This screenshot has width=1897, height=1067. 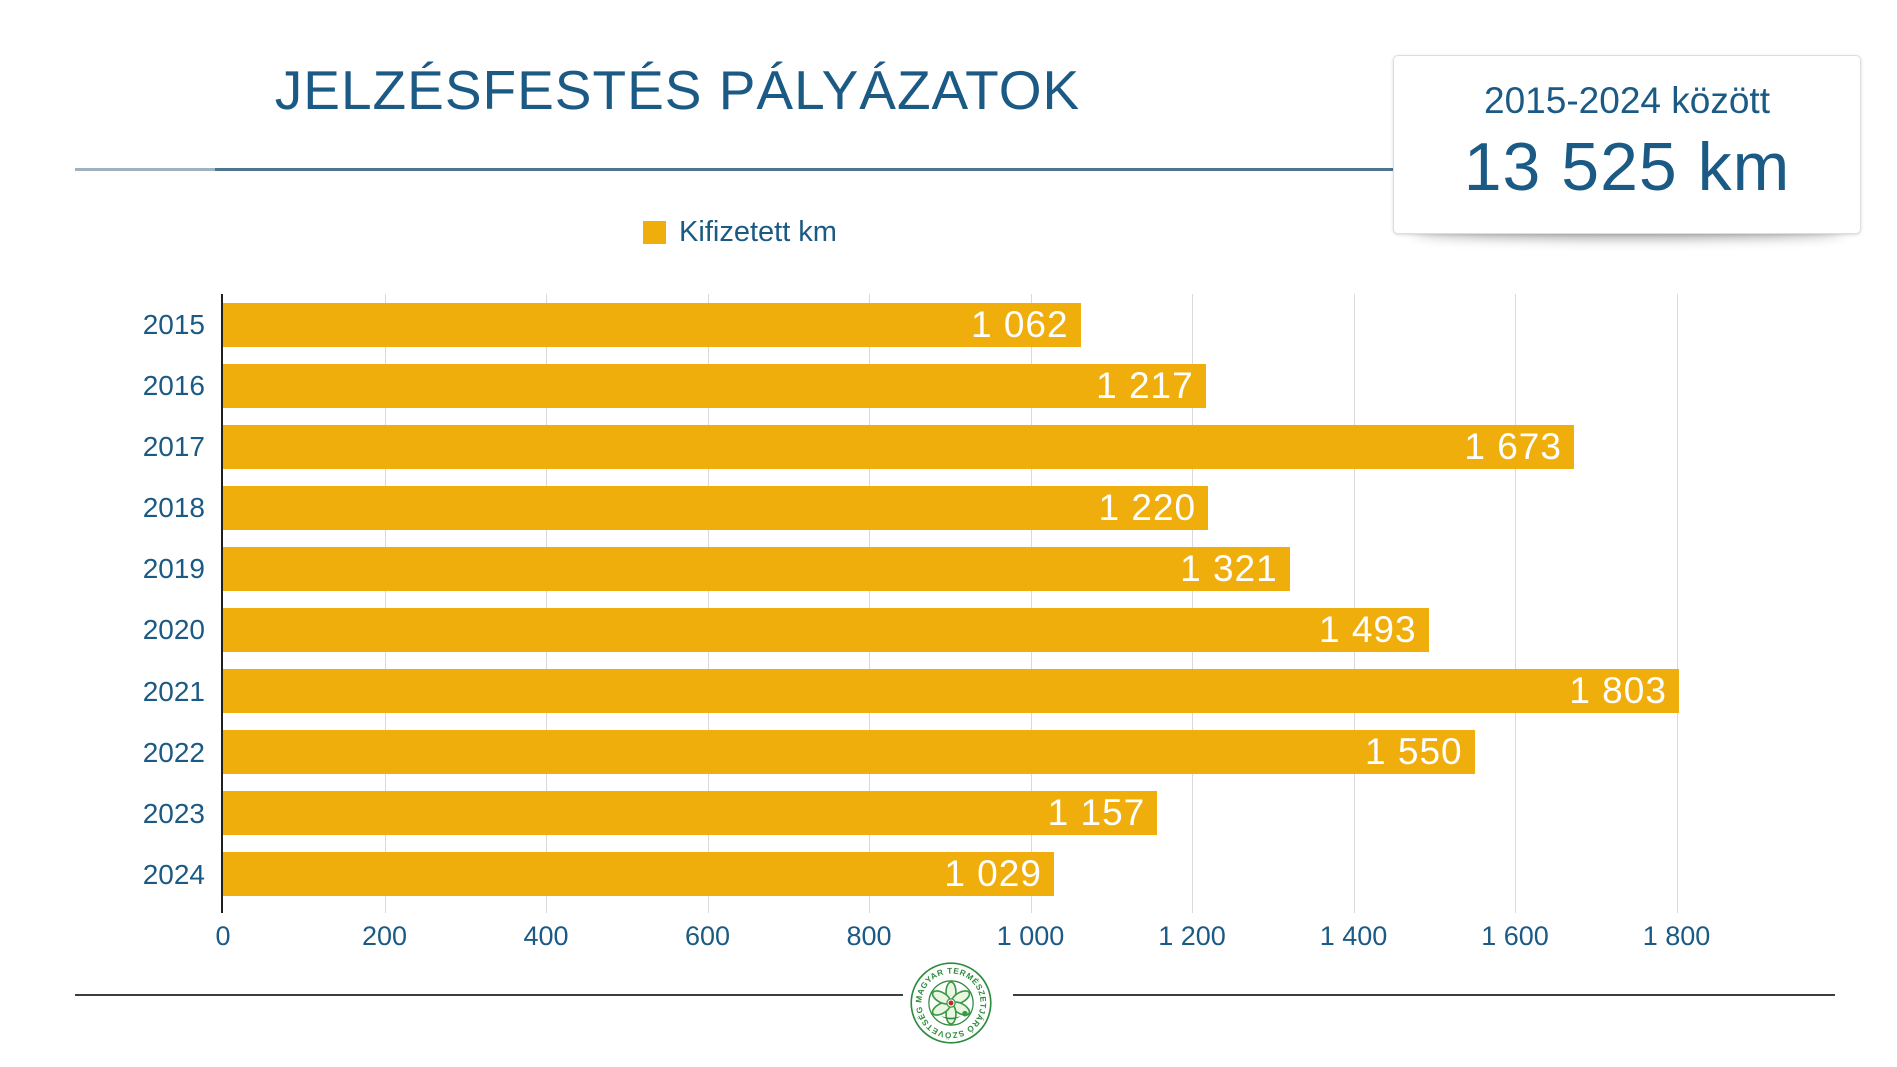 What do you see at coordinates (222, 603) in the screenshot?
I see `y-axis-line` at bounding box center [222, 603].